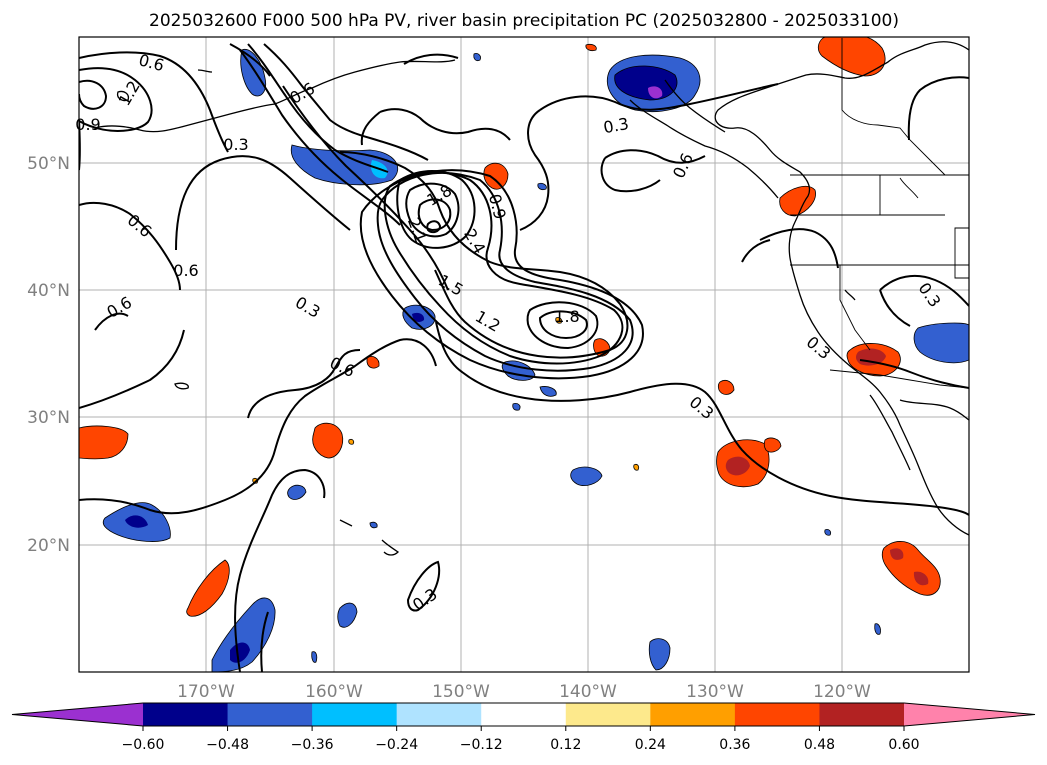 The width and height of the screenshot is (1047, 765). What do you see at coordinates (481, 745) in the screenshot?
I see `colorbar-tick-label: −0.12` at bounding box center [481, 745].